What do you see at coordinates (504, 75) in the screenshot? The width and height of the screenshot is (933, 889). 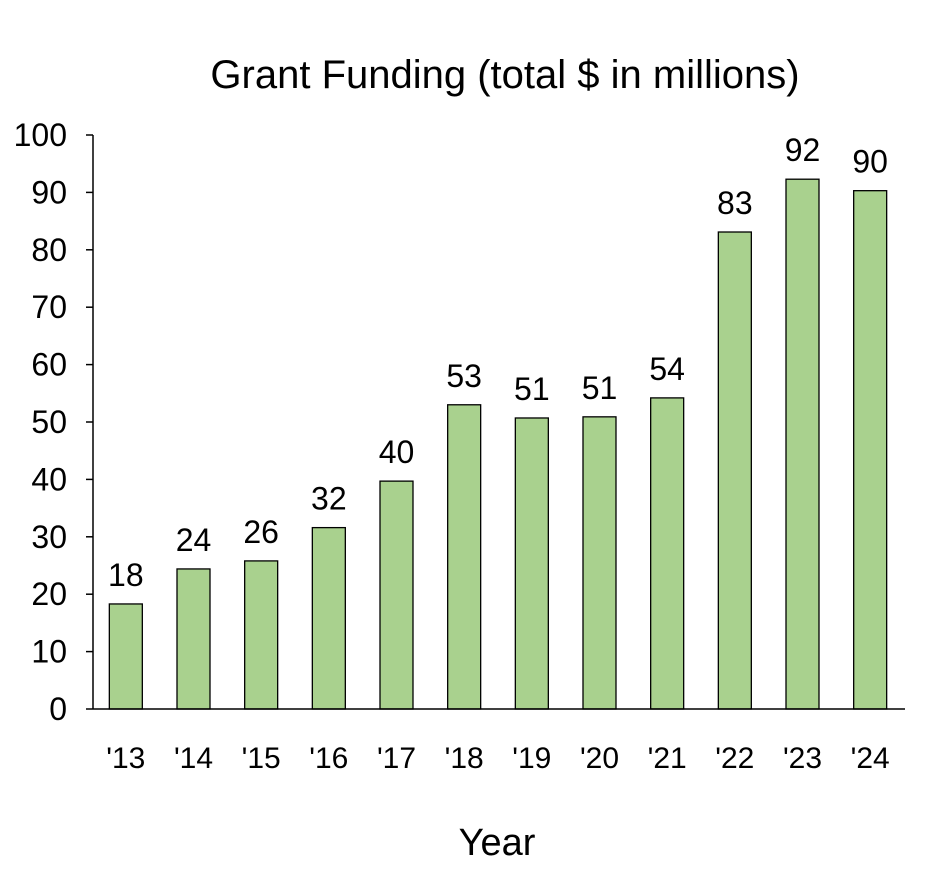 I see `chart-title: Grant Funding (total $ in millions)` at bounding box center [504, 75].